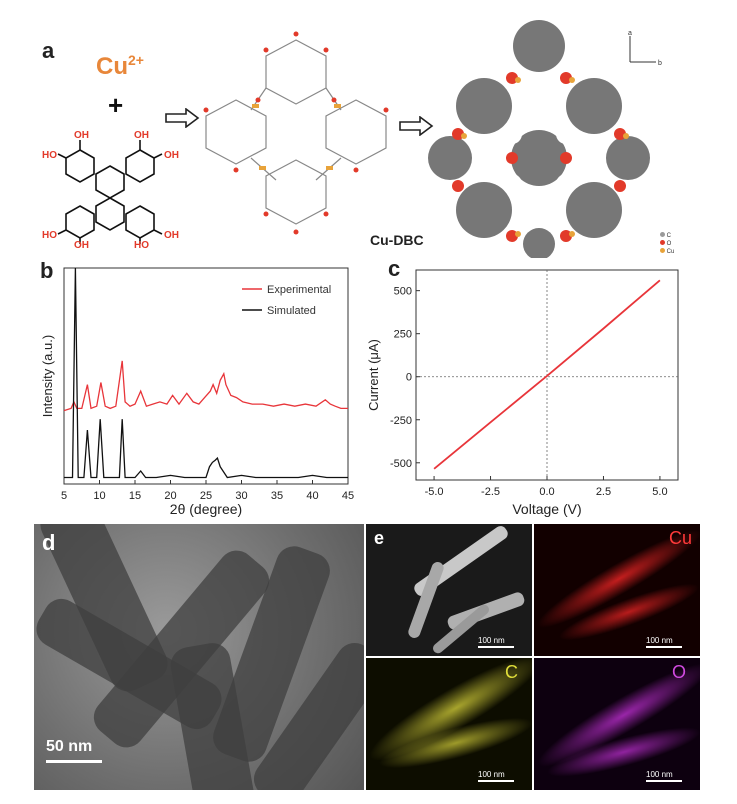  I want to click on iv-y-tick-label: 250, so click(403, 335).